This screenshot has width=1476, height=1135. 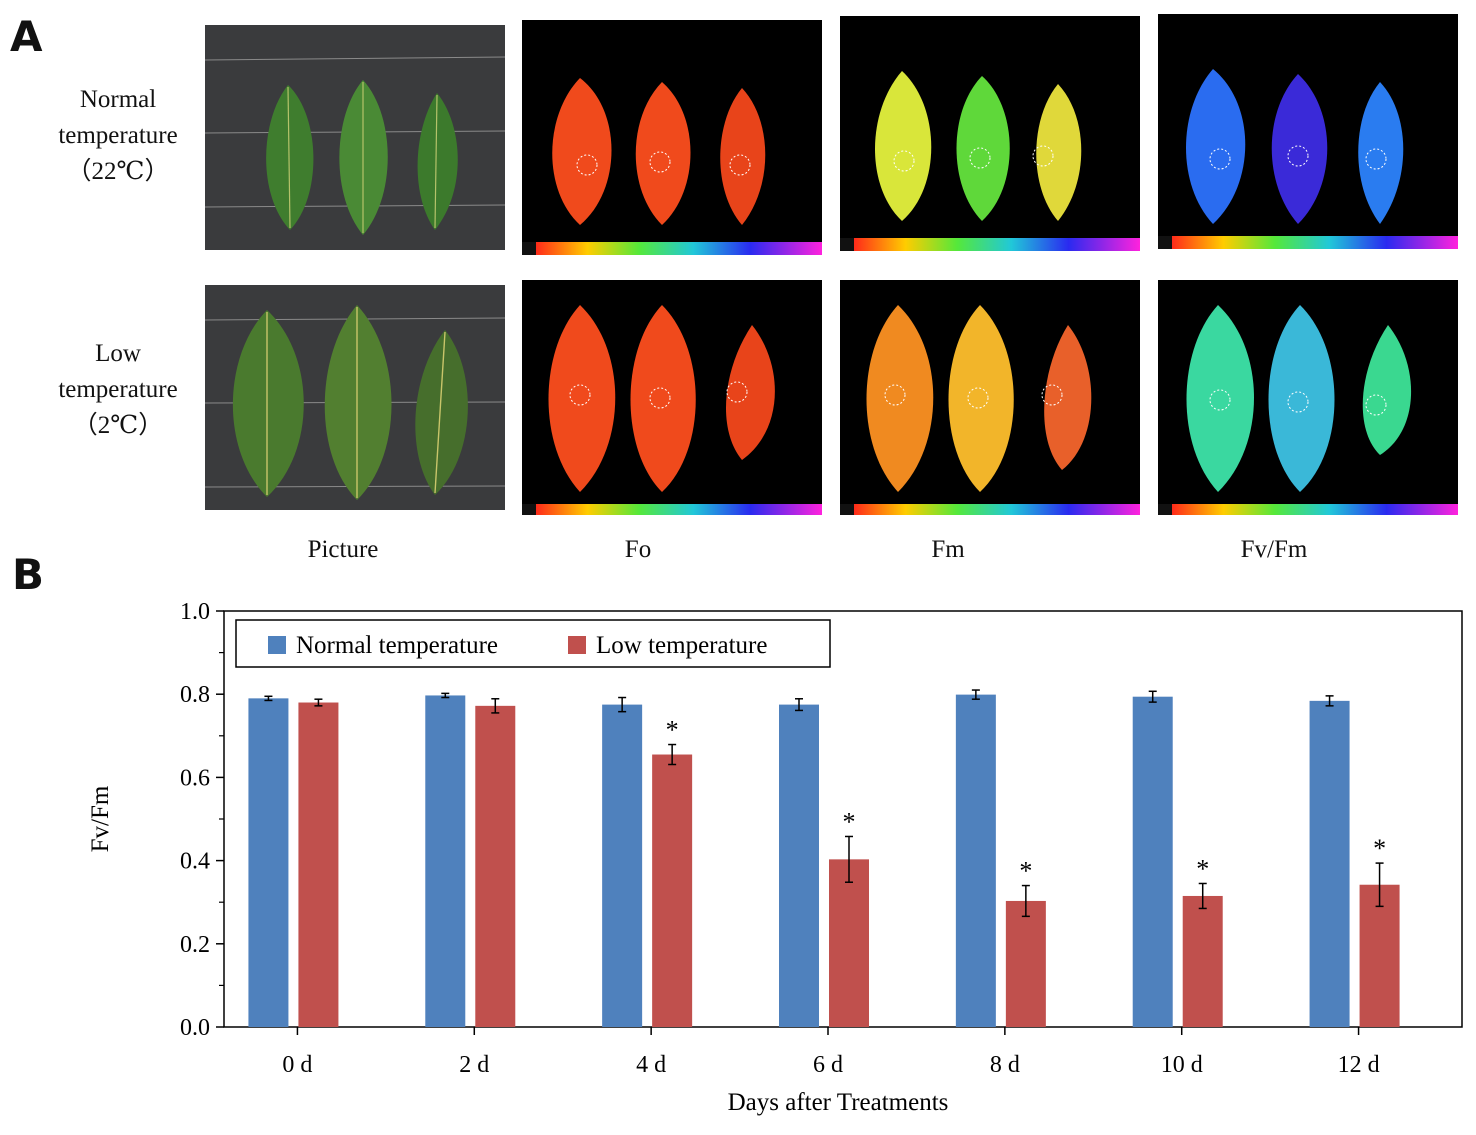 I want to click on row-label-low: Low temperature （2℃）, so click(x=118, y=390).